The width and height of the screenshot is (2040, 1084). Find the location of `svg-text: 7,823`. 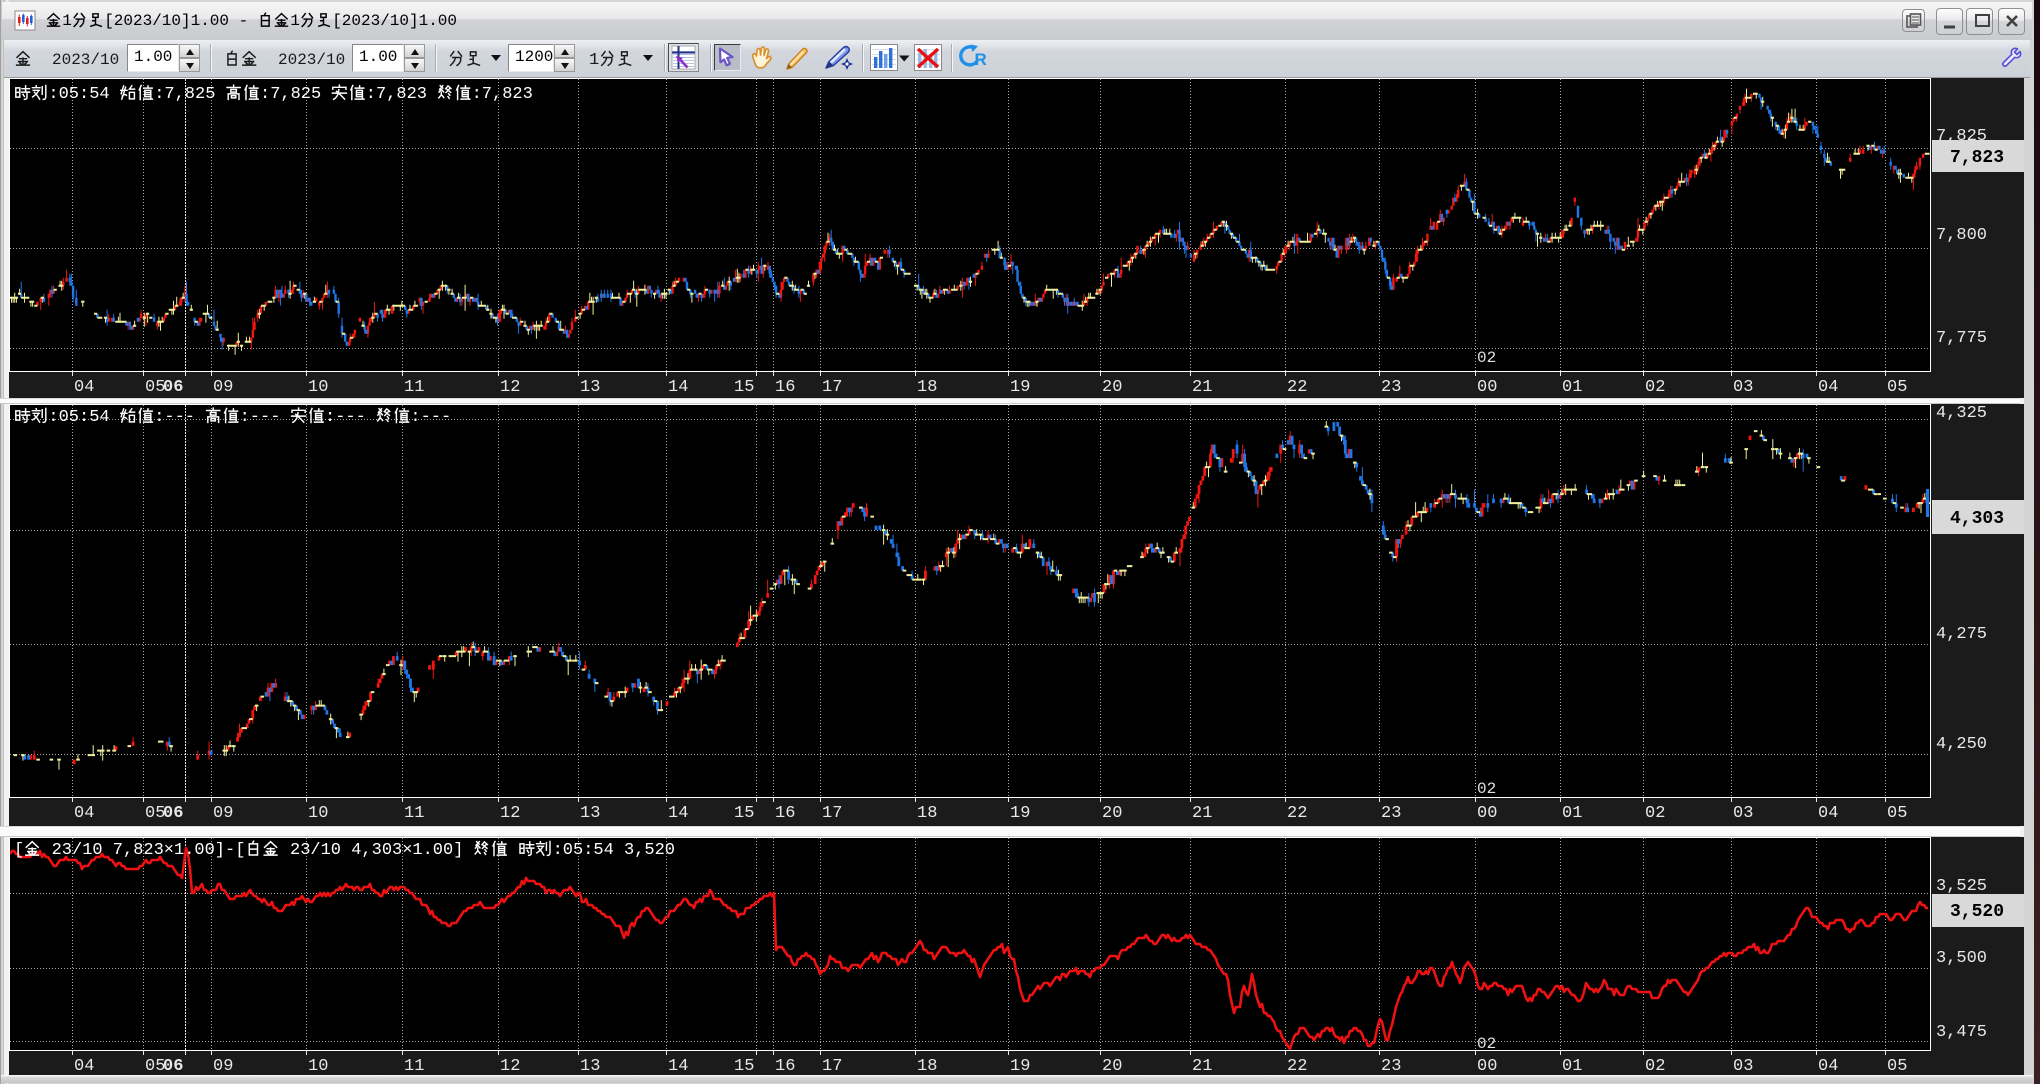

svg-text: 7,823 is located at coordinates (1977, 158).